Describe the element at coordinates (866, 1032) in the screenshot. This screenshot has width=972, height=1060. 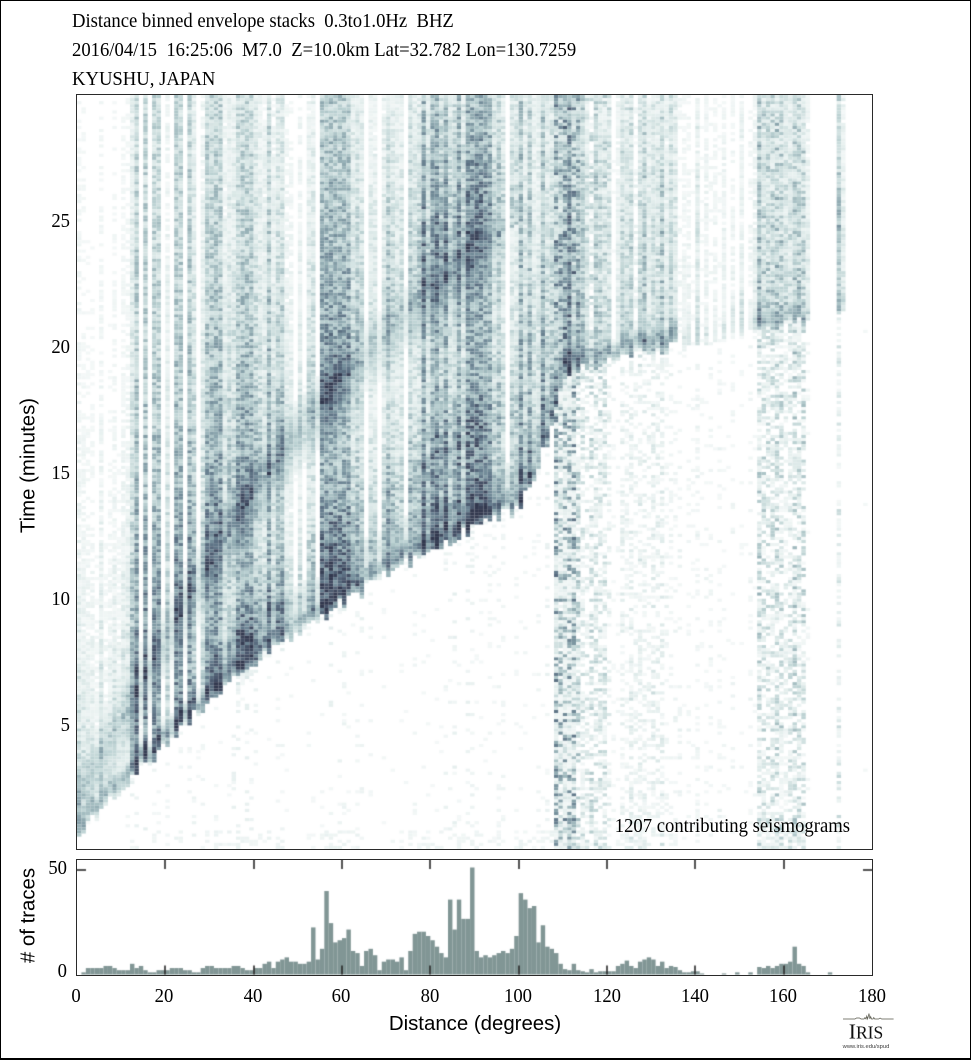
I see `svg-text: IRIS` at that location.